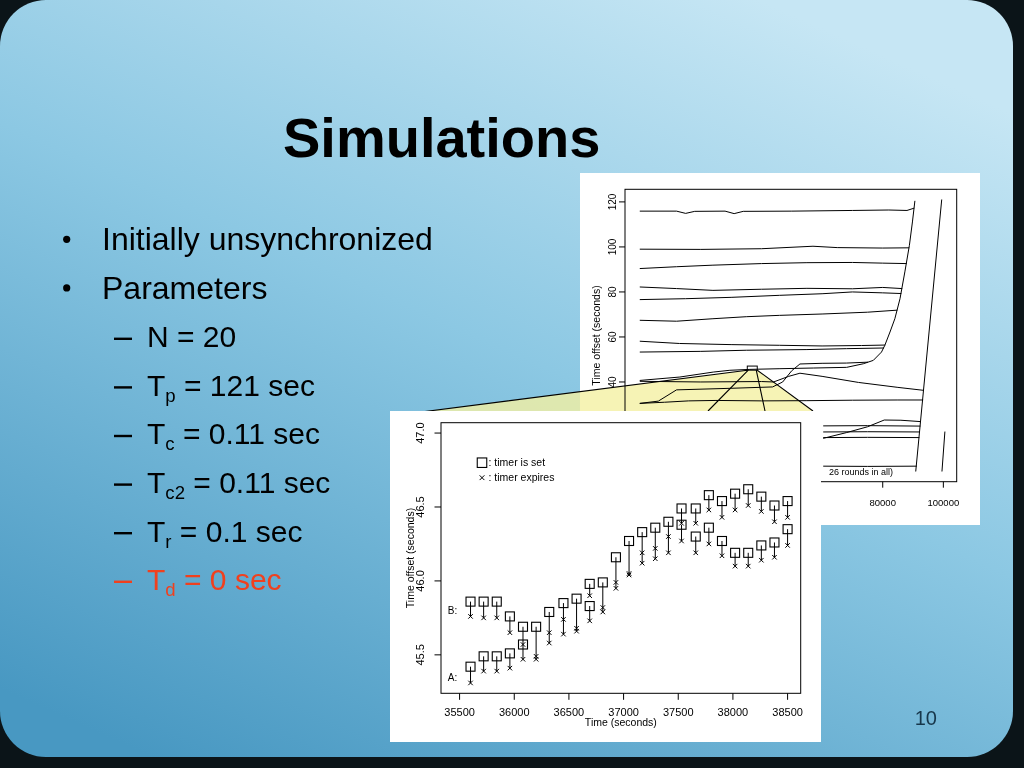 Image resolution: width=1024 pixels, height=768 pixels. I want to click on x-tick-label: 80000, so click(882, 502).